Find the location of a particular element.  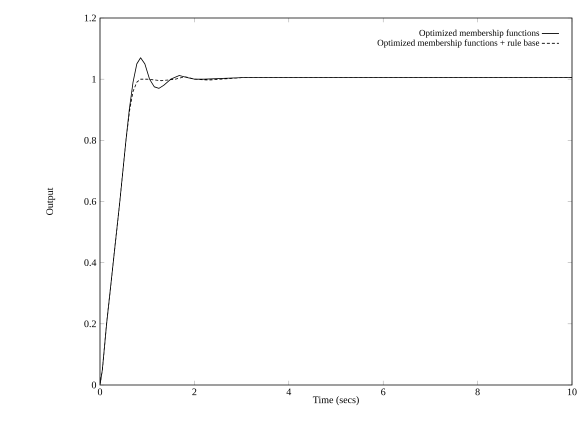

legend-label: Optimized membership functions + rule base is located at coordinates (459, 43).